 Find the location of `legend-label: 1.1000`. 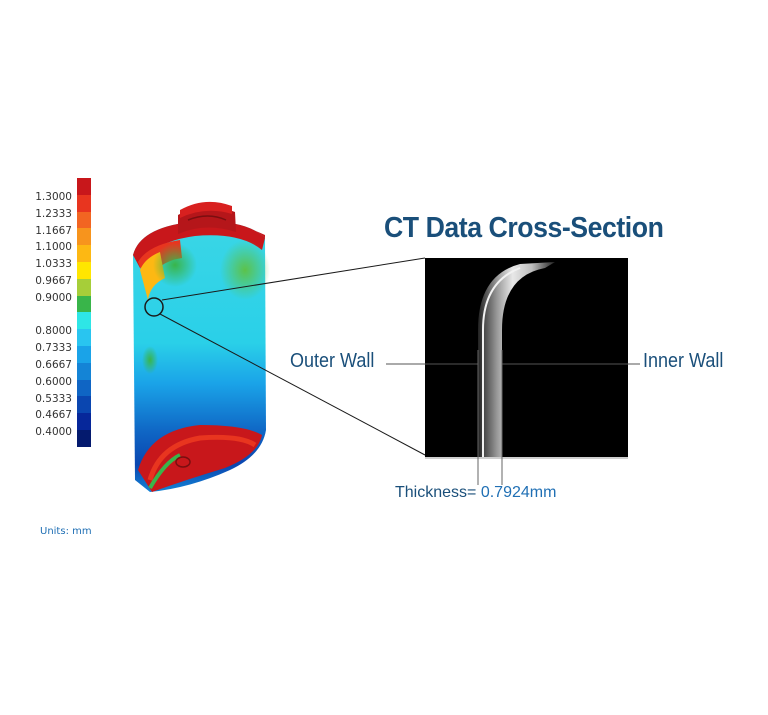

legend-label: 1.1000 is located at coordinates (53, 247).